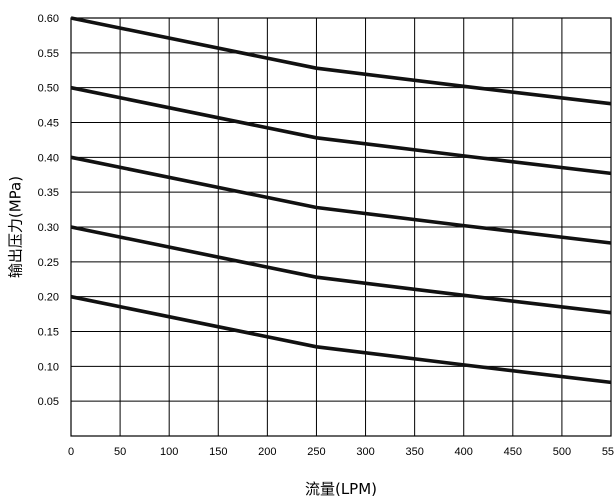  What do you see at coordinates (48, 193) in the screenshot?
I see `y-tick-label: 0.35` at bounding box center [48, 193].